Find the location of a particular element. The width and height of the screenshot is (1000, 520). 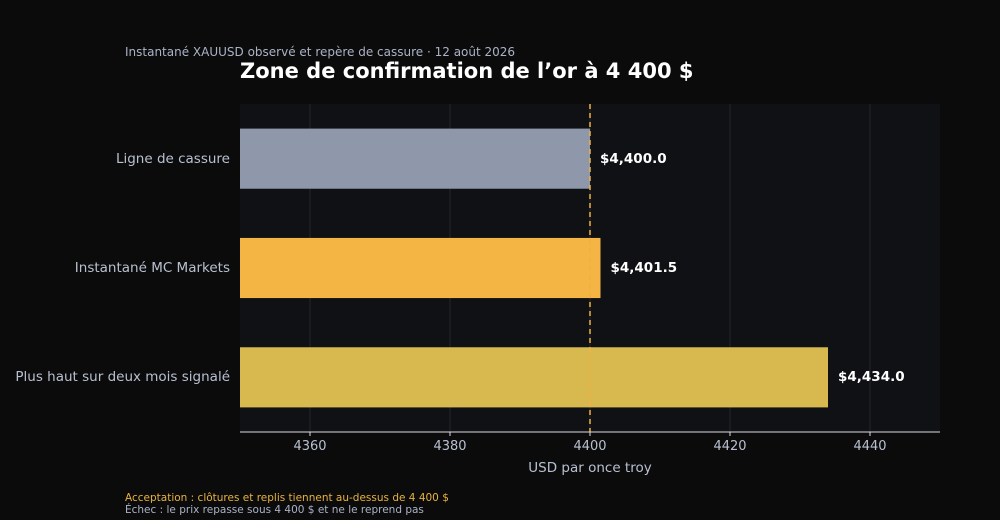

category-label: Plus haut sur deux mois signalé is located at coordinates (122, 377).